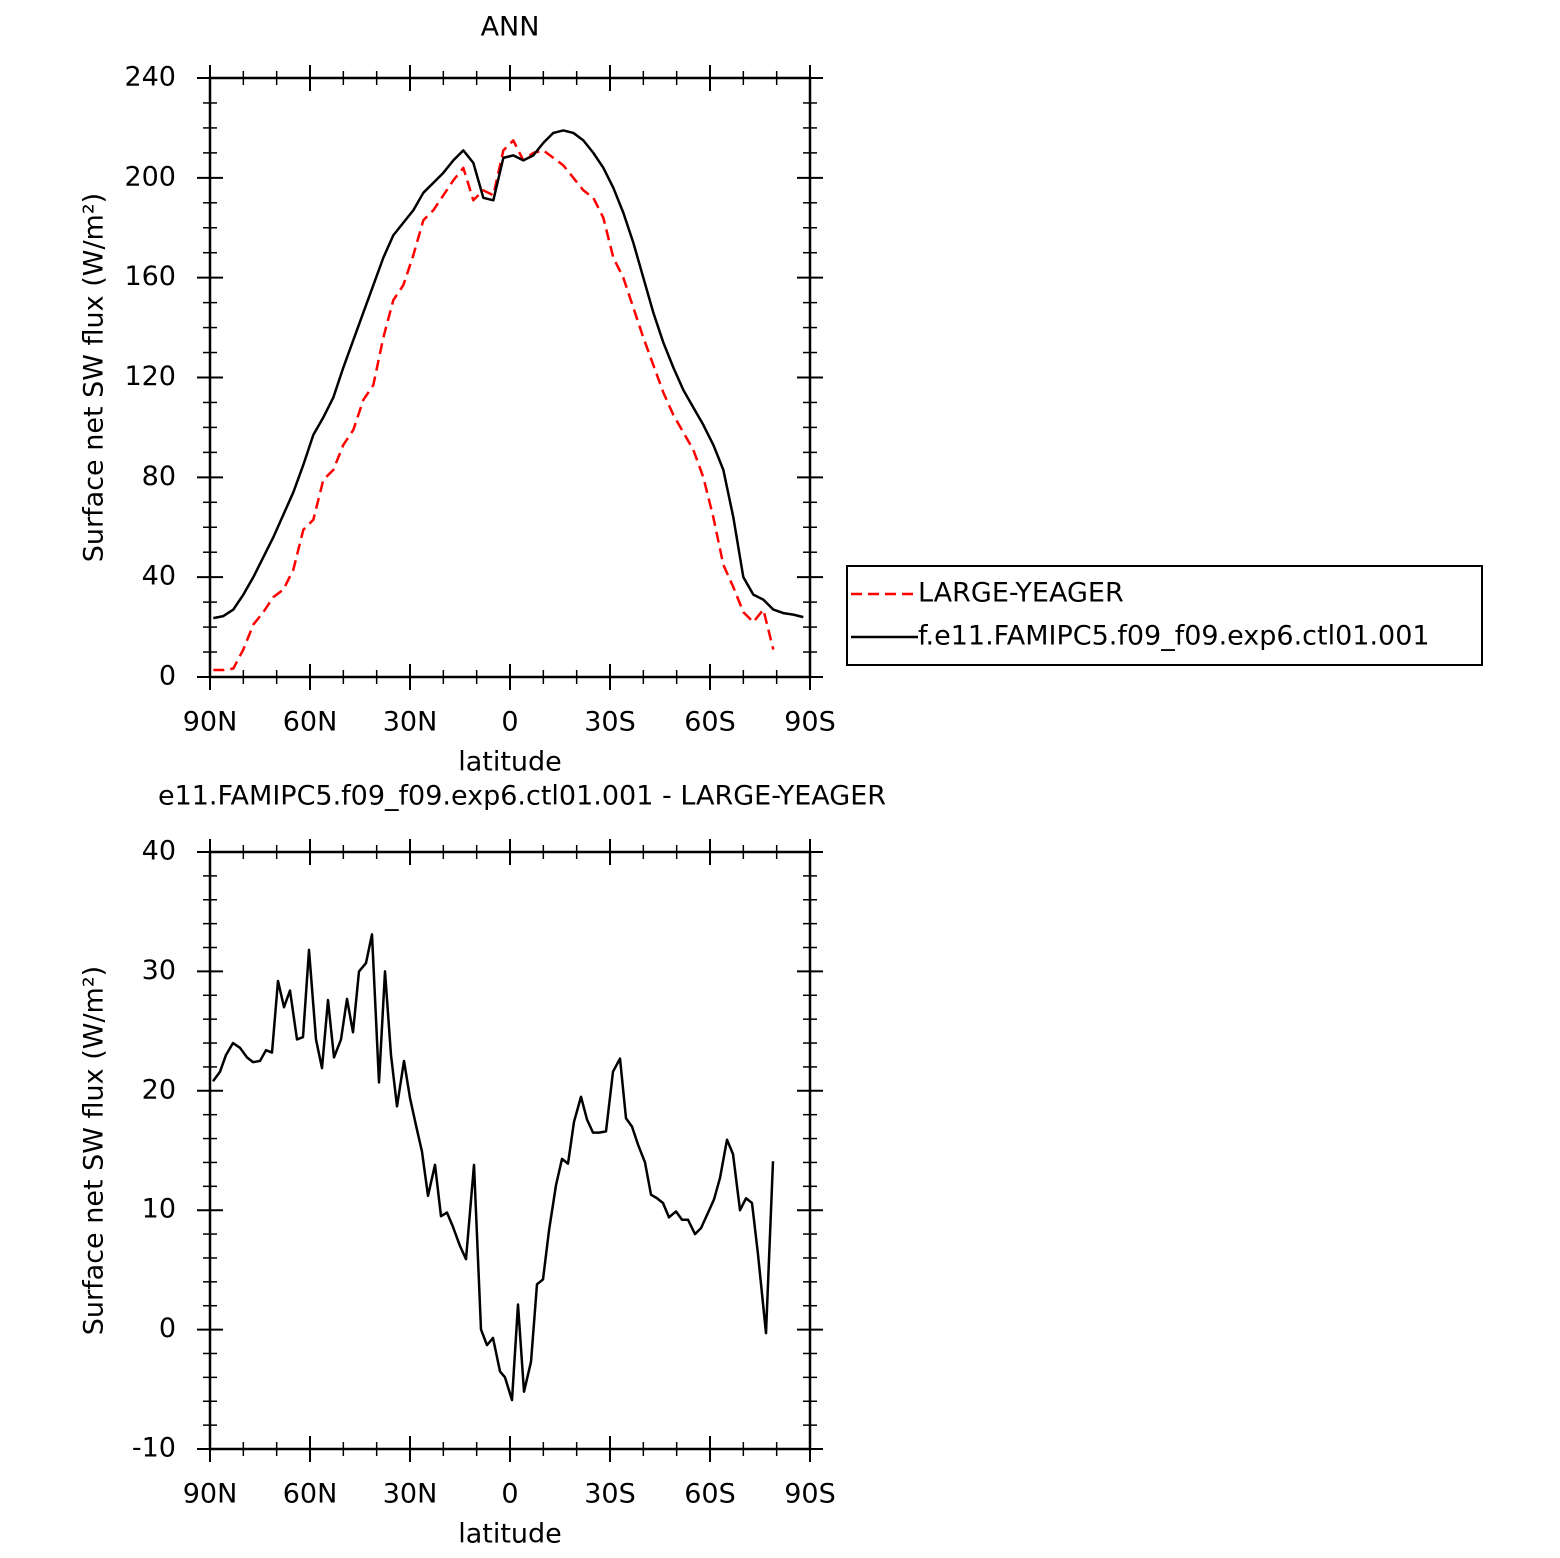 This screenshot has height=1558, width=1560. What do you see at coordinates (150, 176) in the screenshot?
I see `y-tick-label: 200` at bounding box center [150, 176].